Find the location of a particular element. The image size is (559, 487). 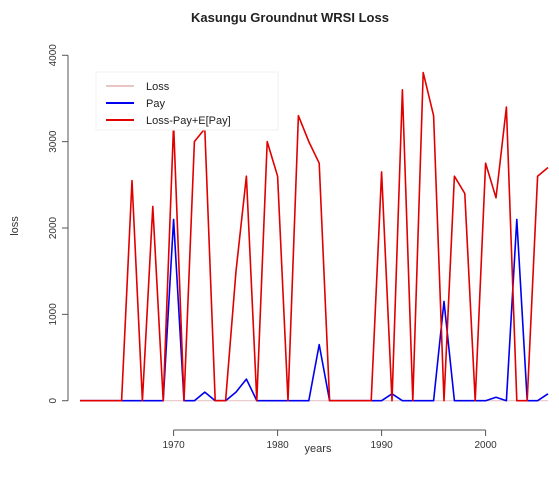

y-tick-label: 2000 is located at coordinates (53, 227).